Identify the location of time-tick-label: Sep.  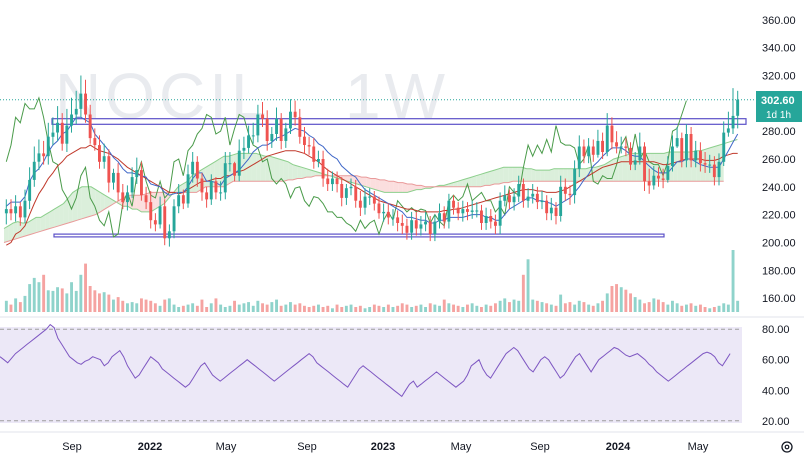
(72, 447).